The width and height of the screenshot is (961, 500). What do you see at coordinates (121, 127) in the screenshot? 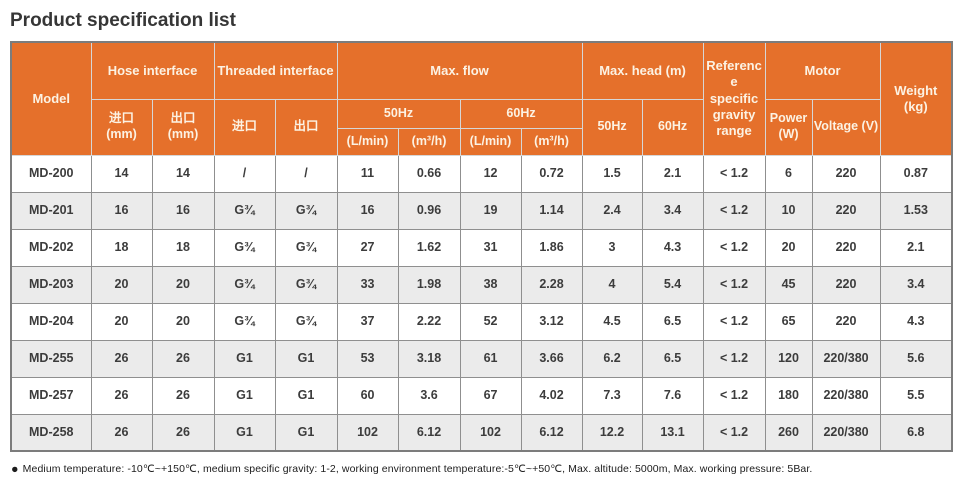
I see `subheader-hose-inlet: 进口 (mm)` at bounding box center [121, 127].